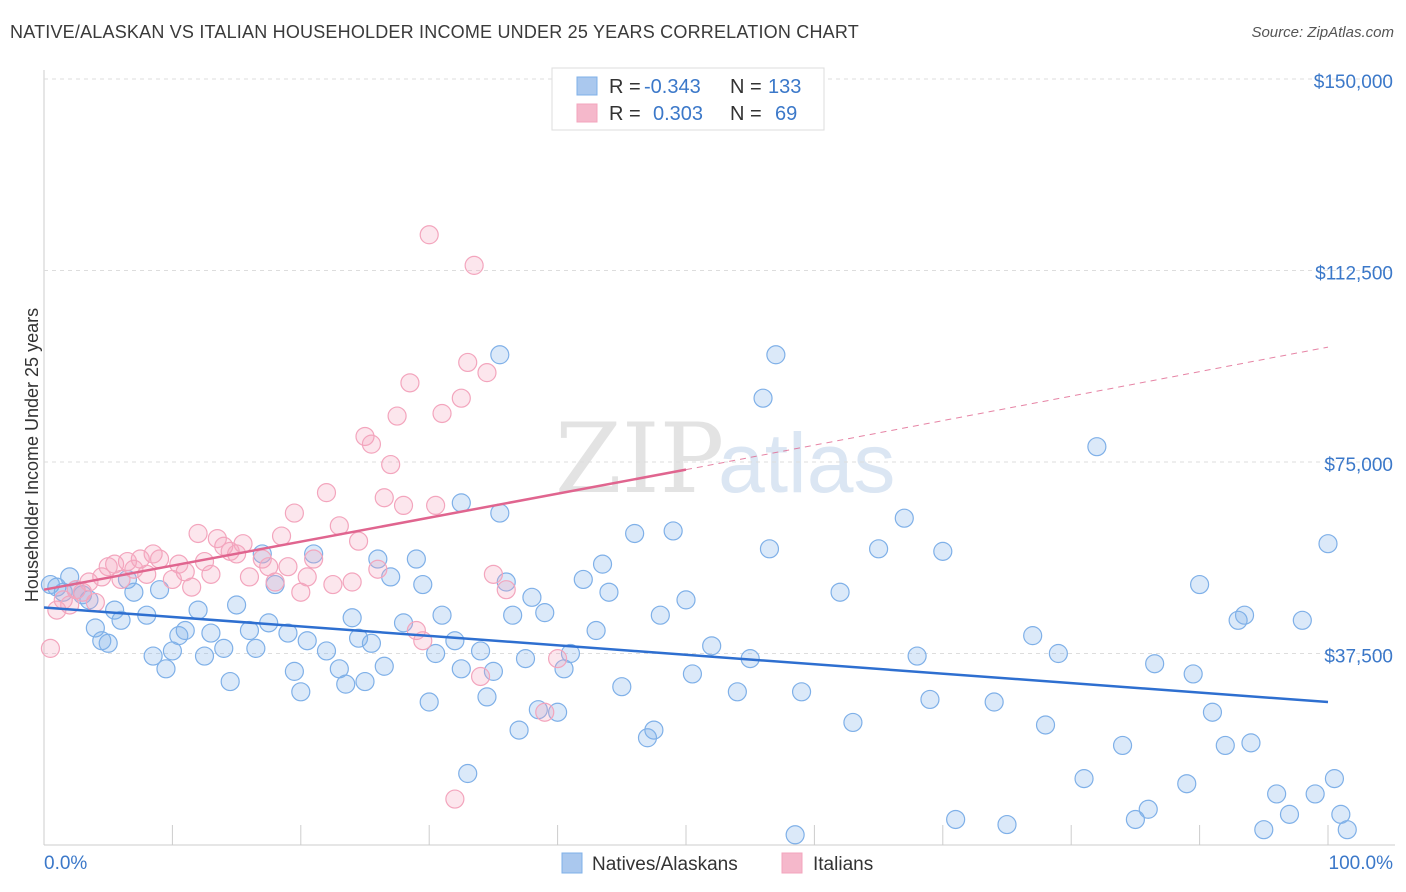 Image resolution: width=1406 pixels, height=892 pixels. Describe the element at coordinates (1358, 465) in the screenshot. I see `y-tick-label: $75,000` at that location.